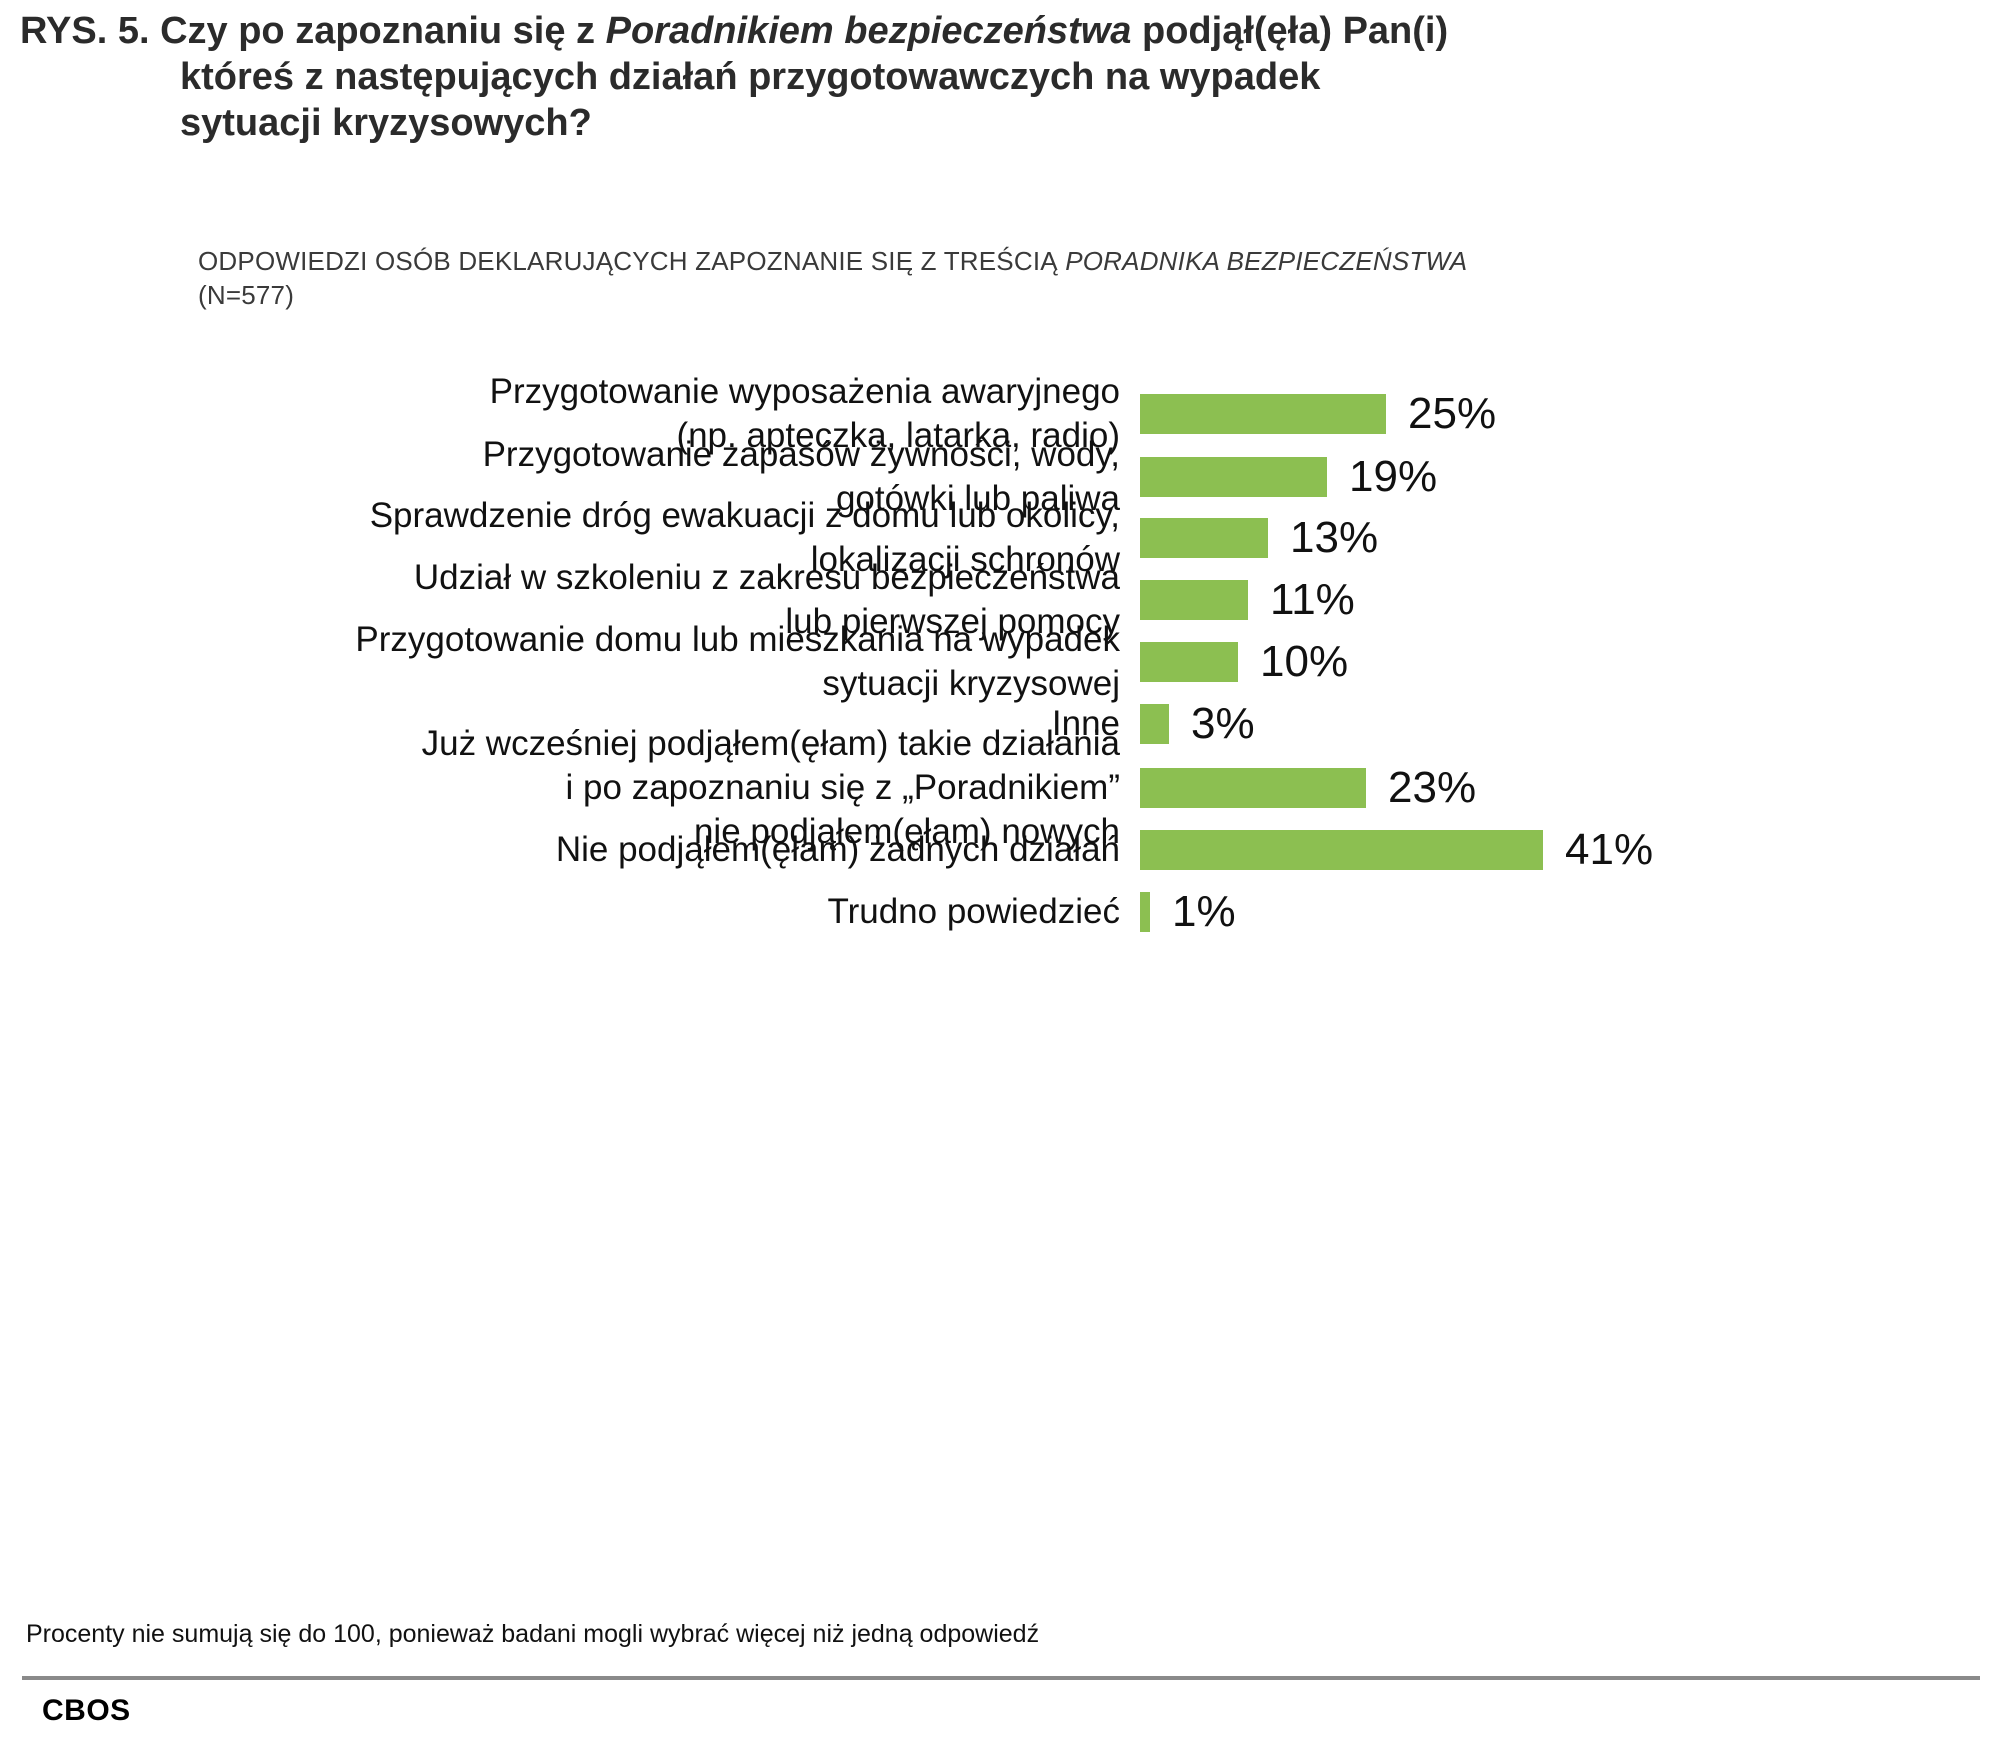 The width and height of the screenshot is (2002, 1744). Describe the element at coordinates (804, 391) in the screenshot. I see `bar-category-label-line: Przygotowanie wyposażenia awaryjnego` at that location.